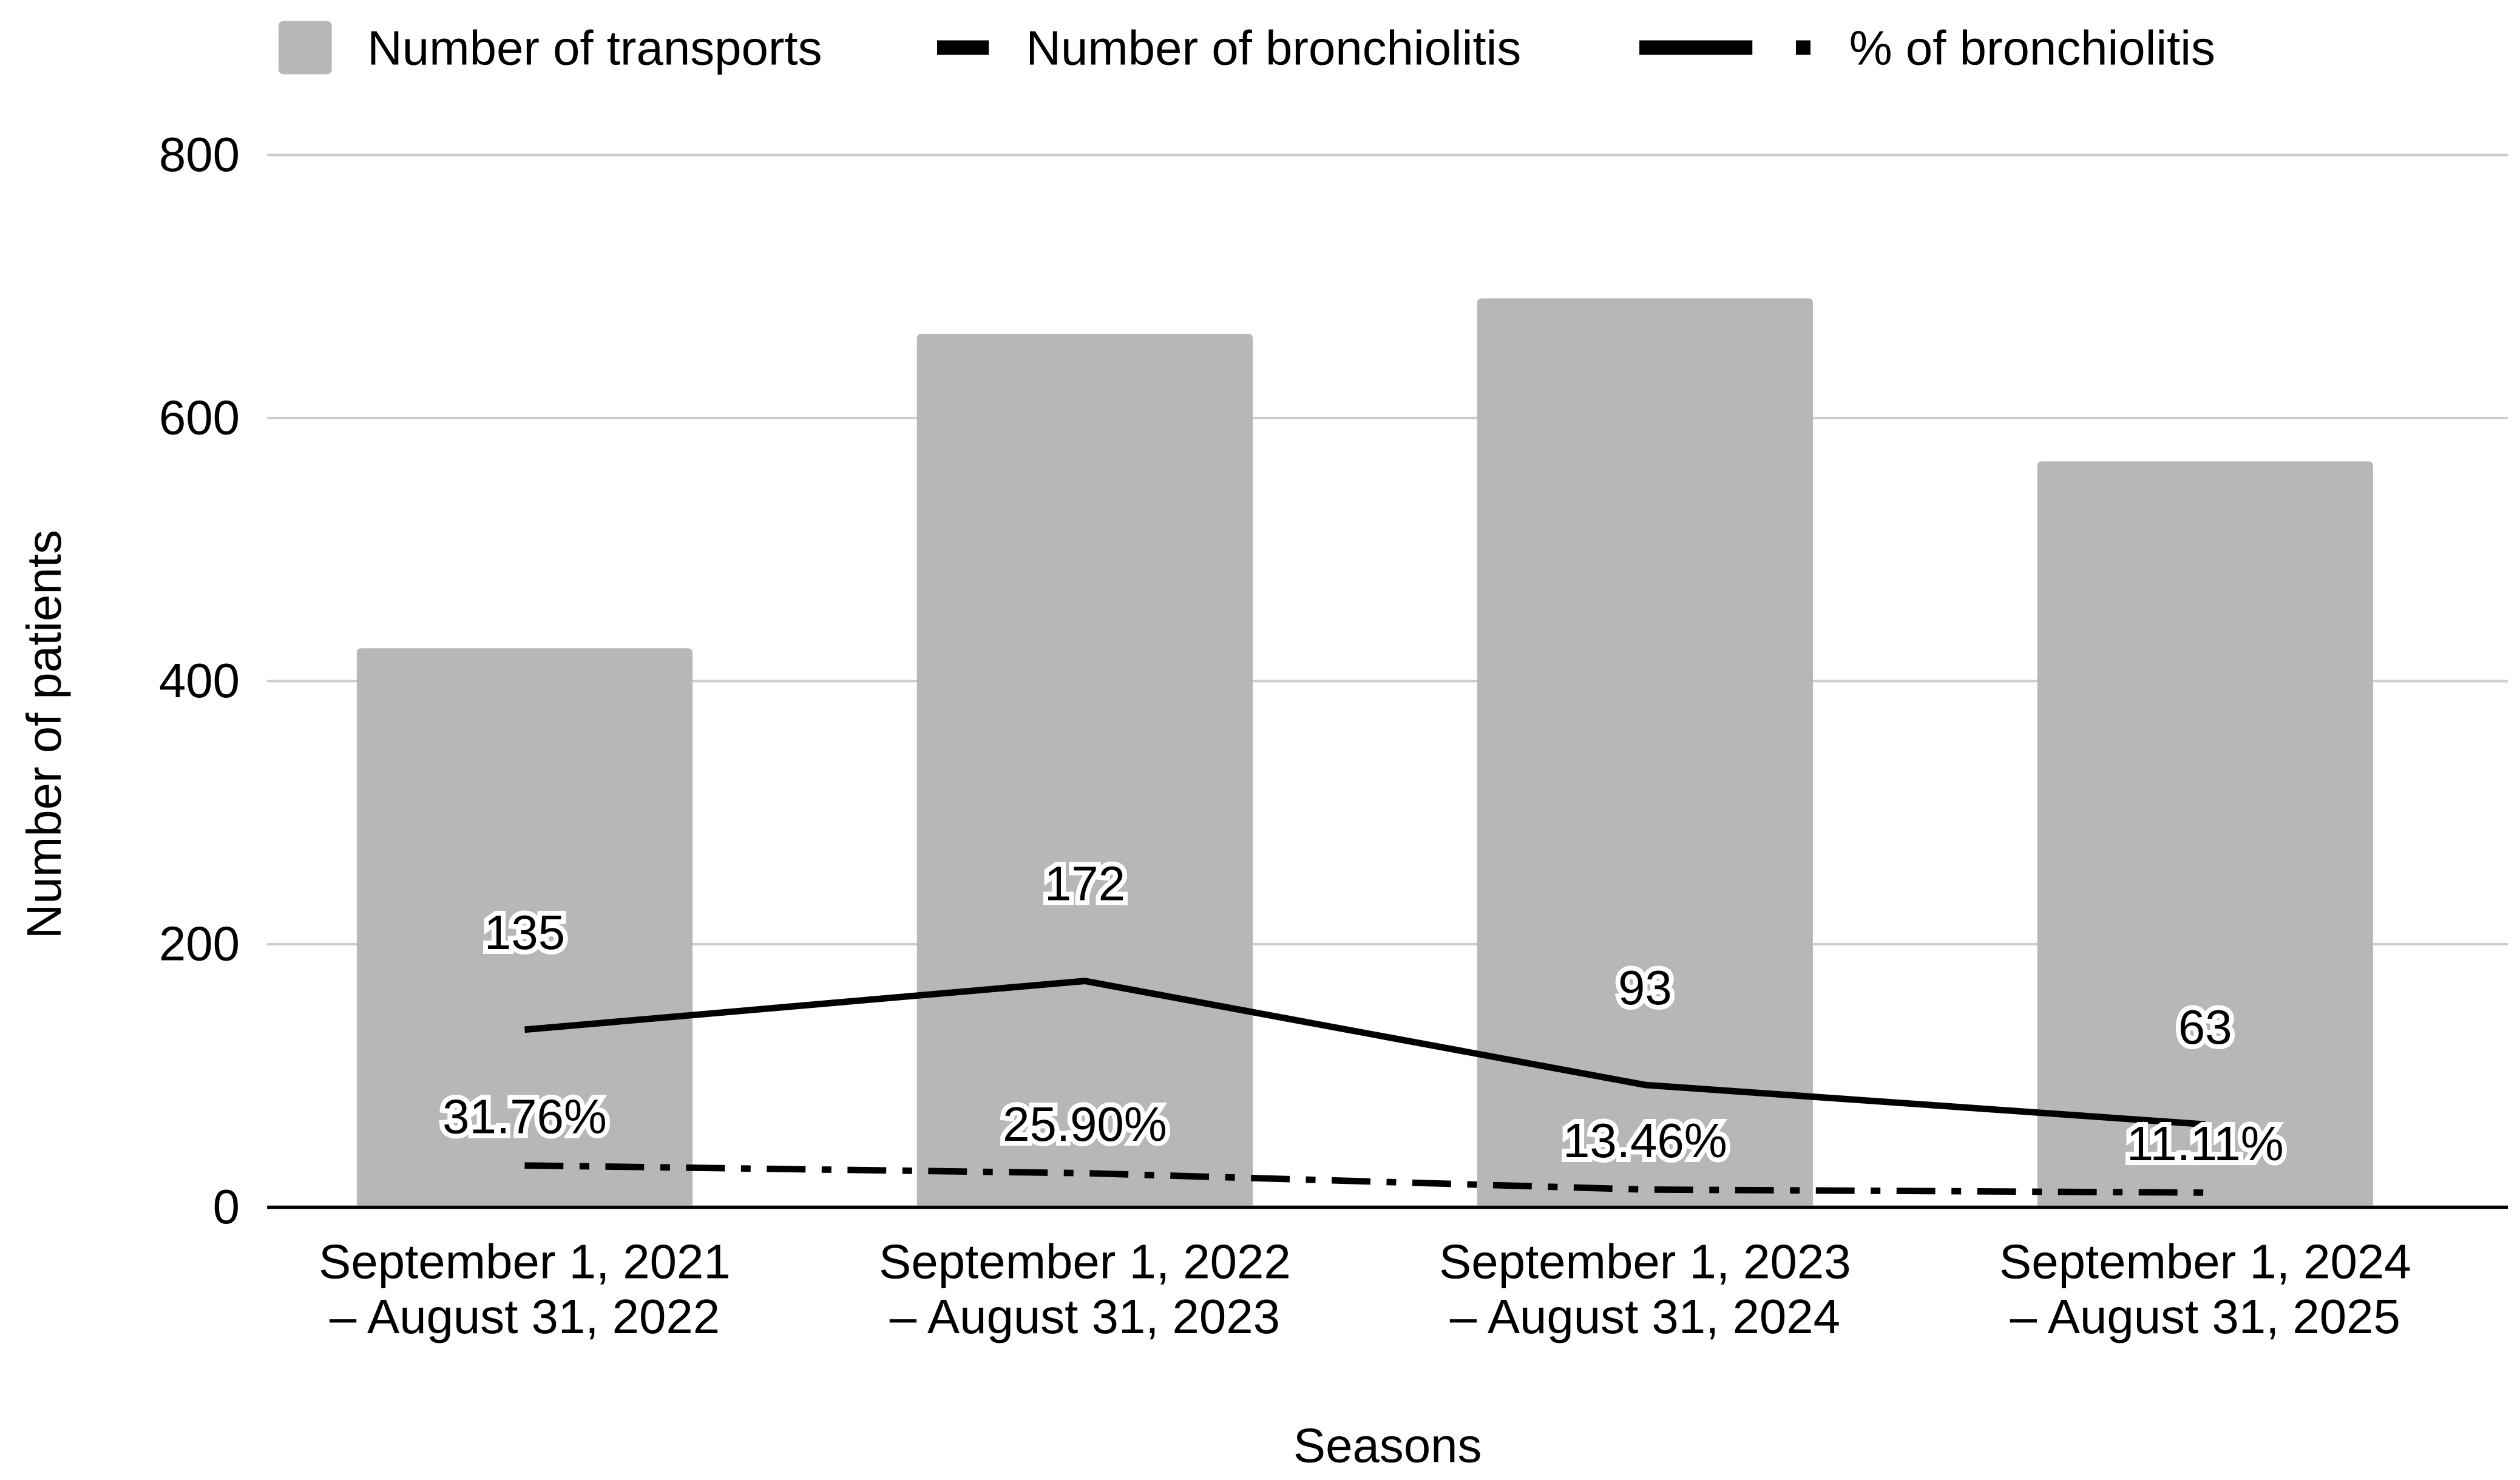 This screenshot has width=2520, height=1480. Describe the element at coordinates (1085, 1262) in the screenshot. I see `x-tick-label: September 1, 2022` at that location.